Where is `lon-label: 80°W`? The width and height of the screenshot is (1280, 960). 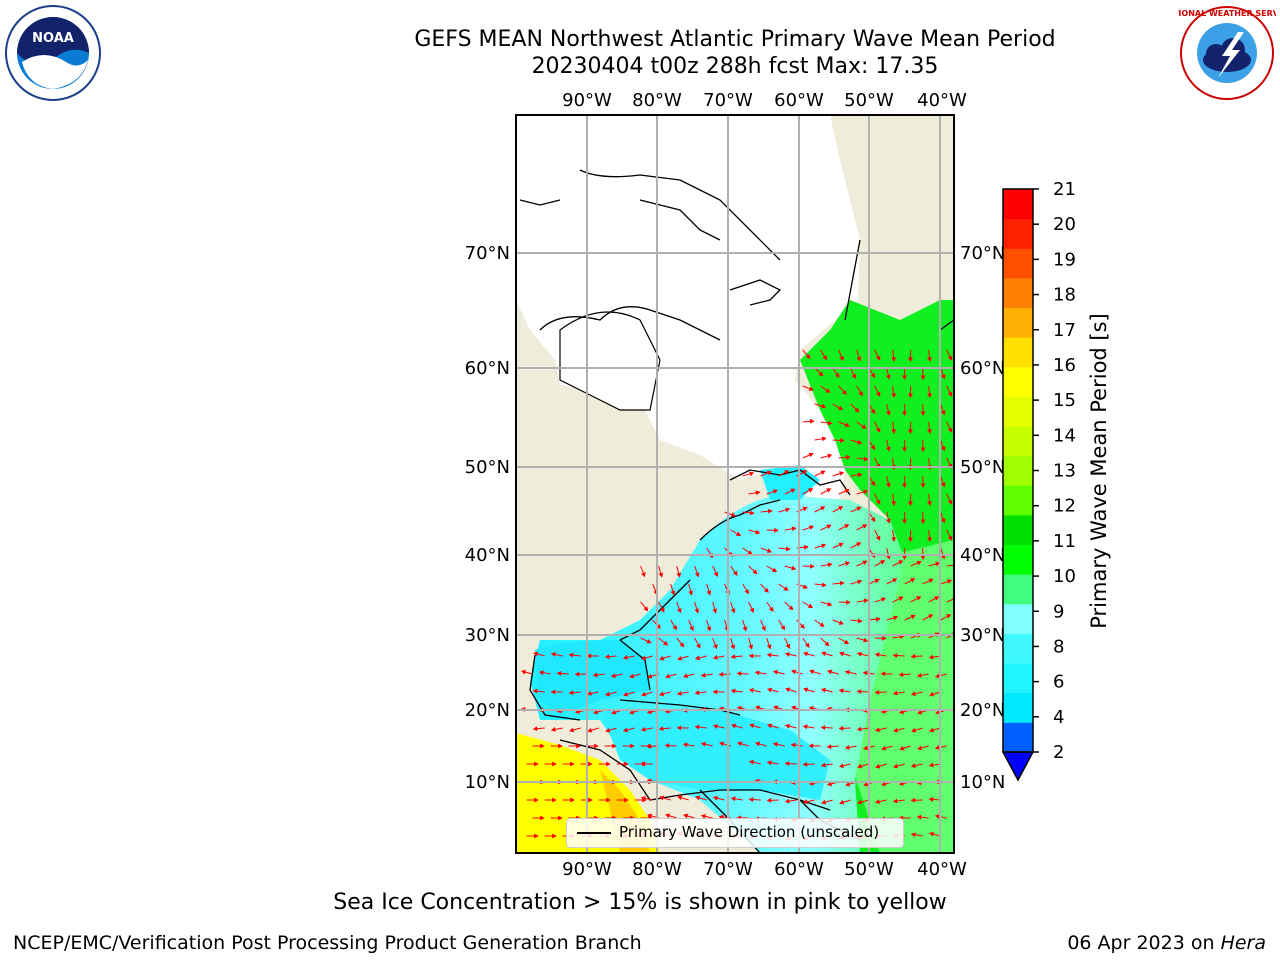
lon-label: 80°W is located at coordinates (657, 100).